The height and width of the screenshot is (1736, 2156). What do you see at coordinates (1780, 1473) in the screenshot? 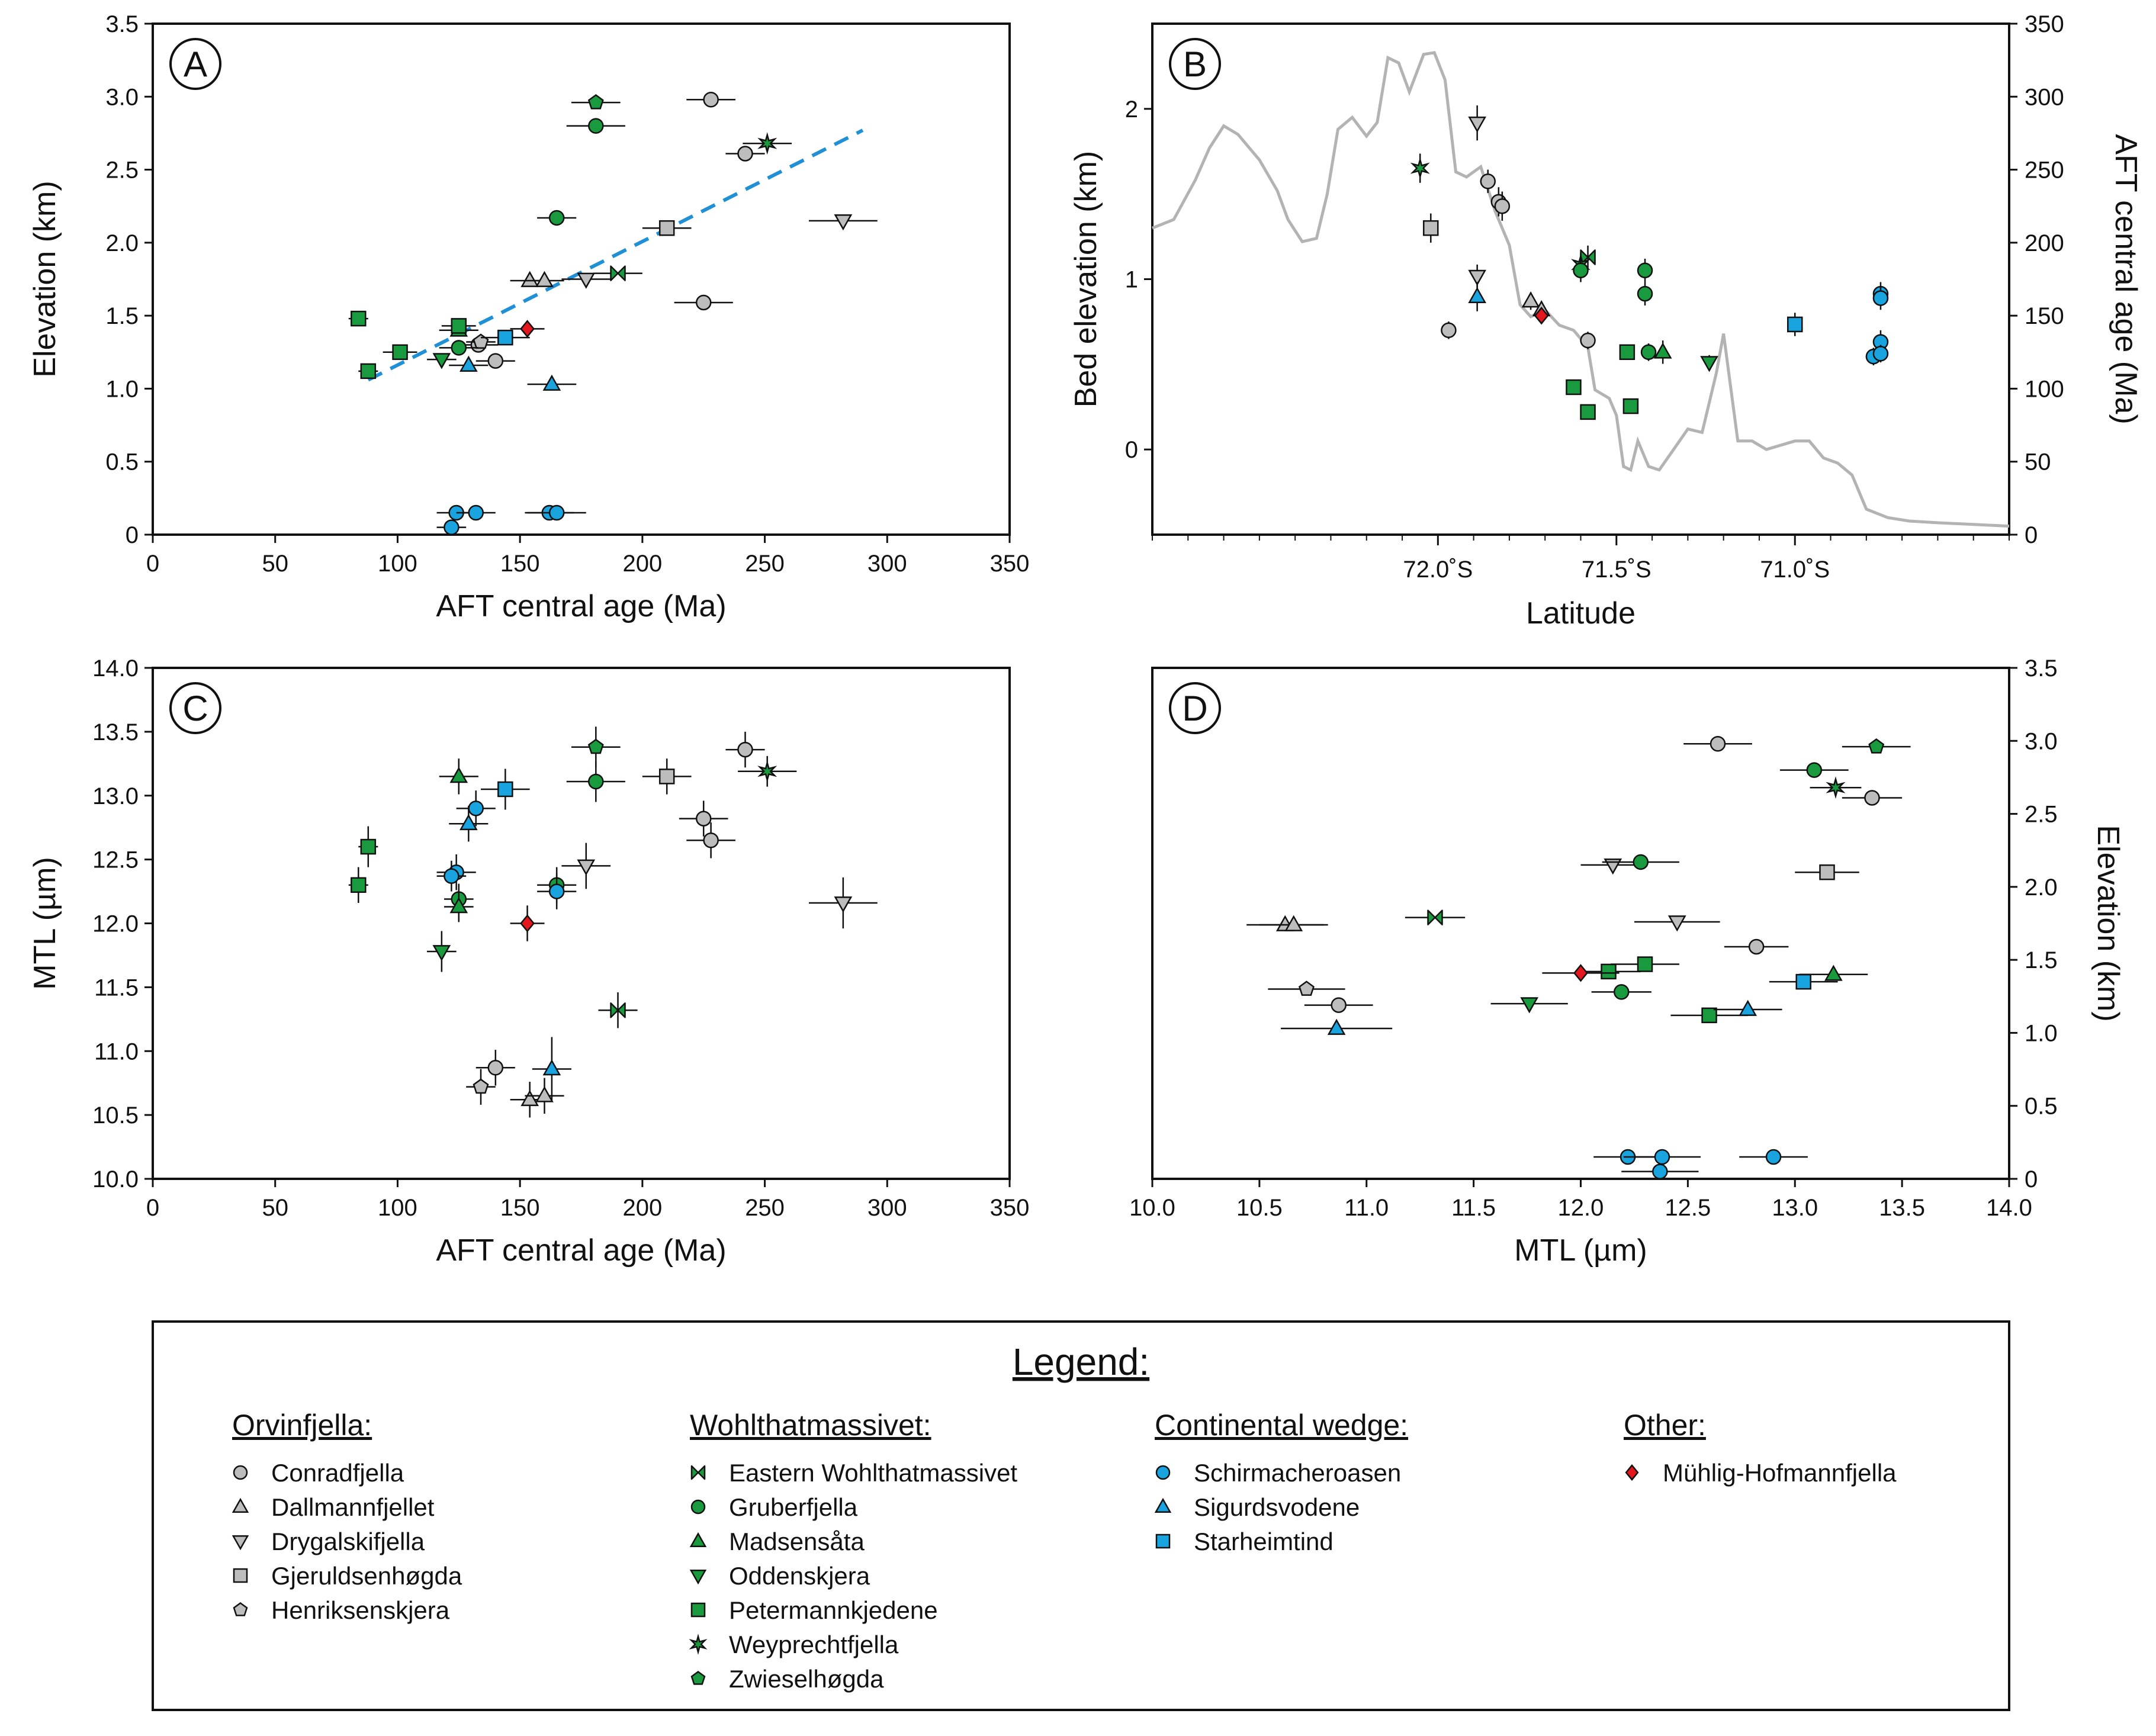
I see `legend-entry-label: Mühlig-Hofmannfjella` at bounding box center [1780, 1473].